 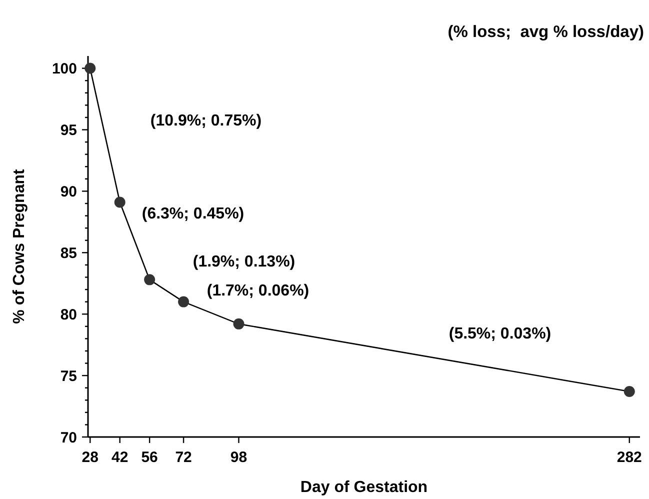 I want to click on y-tick-label: 95, so click(x=68, y=130).